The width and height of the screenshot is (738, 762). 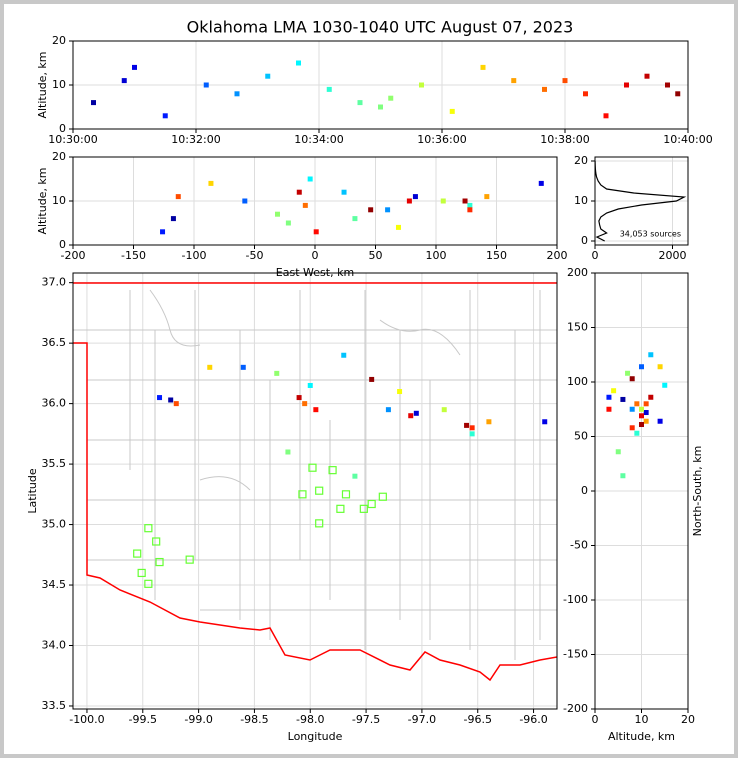 What do you see at coordinates (687, 139) in the screenshot?
I see `x-tick-label: 10:40:00` at bounding box center [687, 139].